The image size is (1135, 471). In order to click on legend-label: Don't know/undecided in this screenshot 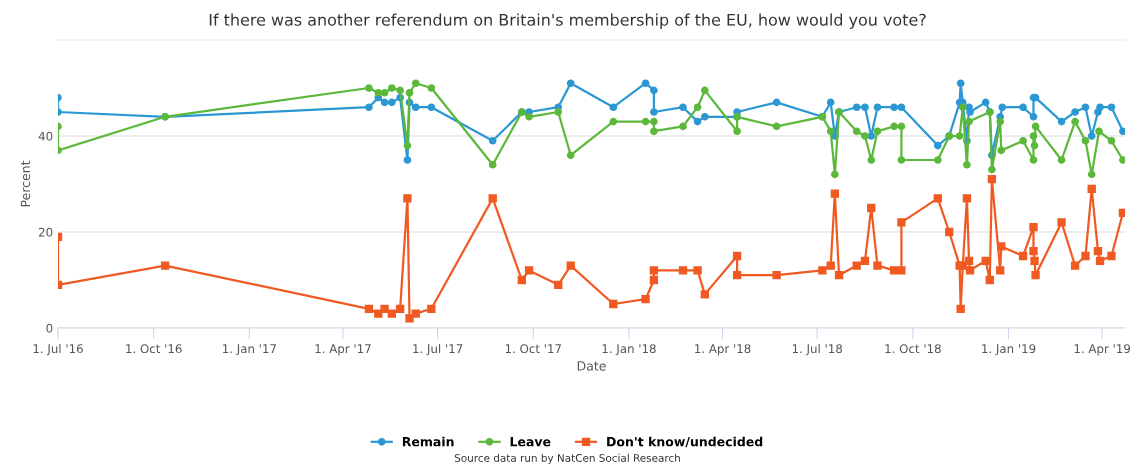, I will do `click(685, 442)`.